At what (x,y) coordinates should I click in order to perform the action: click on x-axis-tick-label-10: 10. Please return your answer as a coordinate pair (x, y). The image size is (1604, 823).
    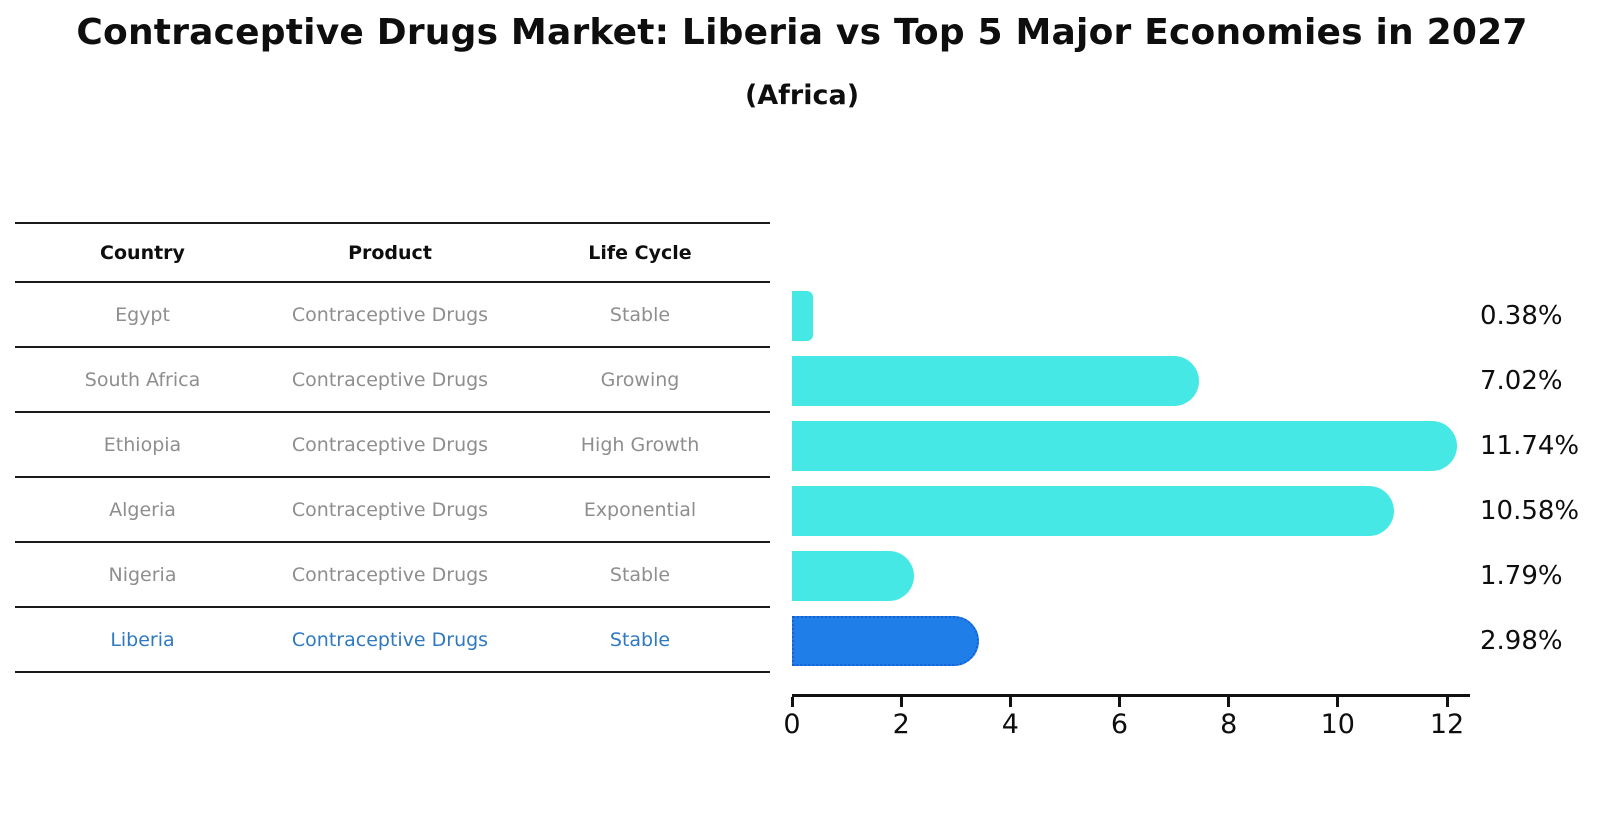
    Looking at the image, I should click on (1337, 724).